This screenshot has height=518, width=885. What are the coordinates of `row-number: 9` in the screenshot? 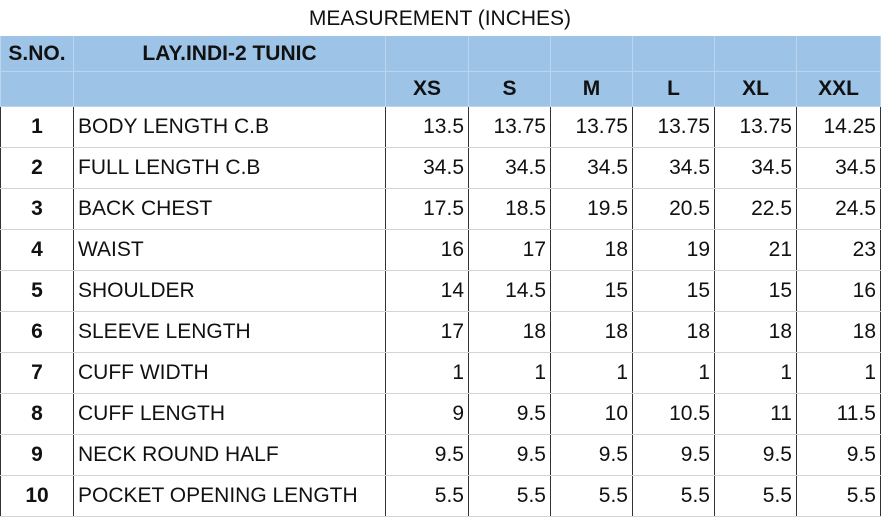 It's located at (37, 455).